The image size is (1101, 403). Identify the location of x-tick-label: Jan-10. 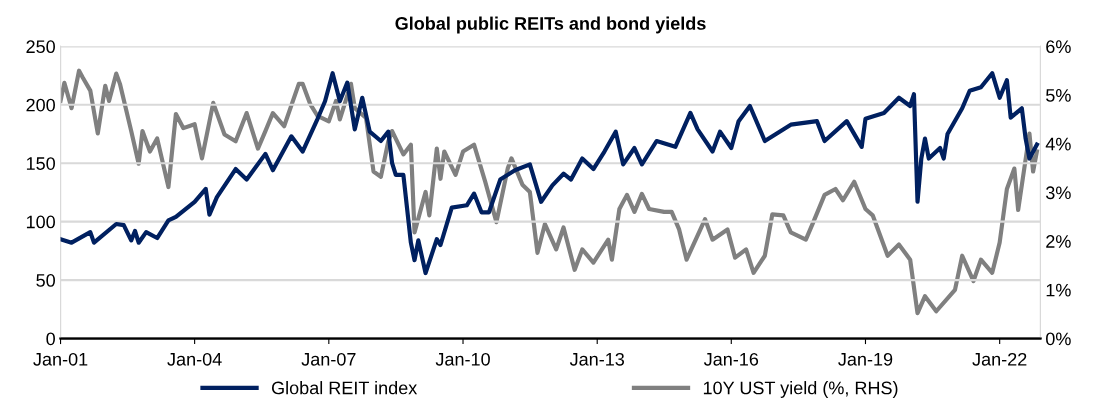
(462, 359).